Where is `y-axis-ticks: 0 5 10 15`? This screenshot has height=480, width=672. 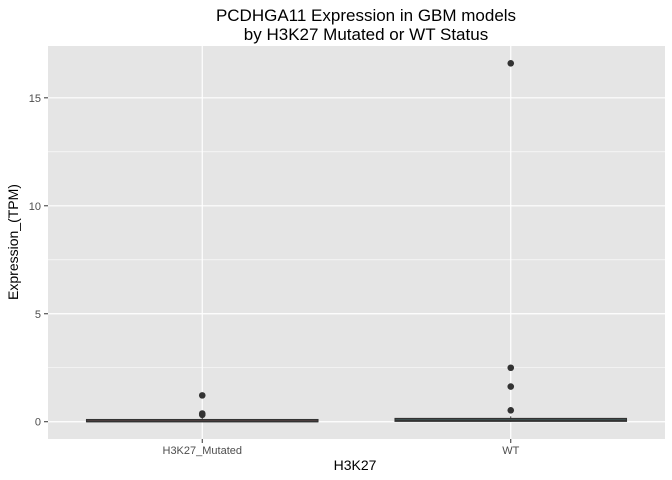
y-axis-ticks: 0 5 10 15 is located at coordinates (38, 261).